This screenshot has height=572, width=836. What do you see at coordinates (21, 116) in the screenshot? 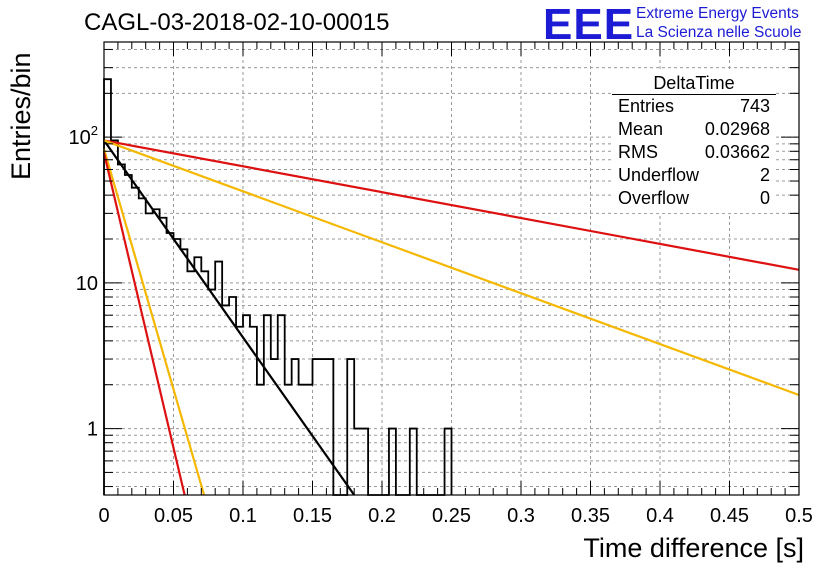
I see `y-axis-label: Entries/bin` at bounding box center [21, 116].